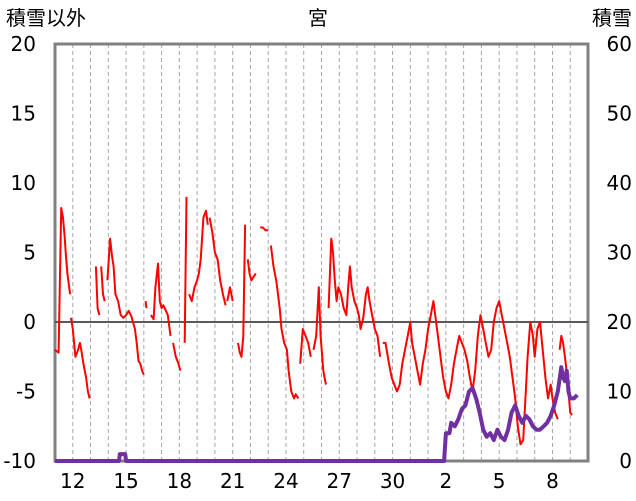  I want to click on x-tick-label: 24, so click(285, 481).